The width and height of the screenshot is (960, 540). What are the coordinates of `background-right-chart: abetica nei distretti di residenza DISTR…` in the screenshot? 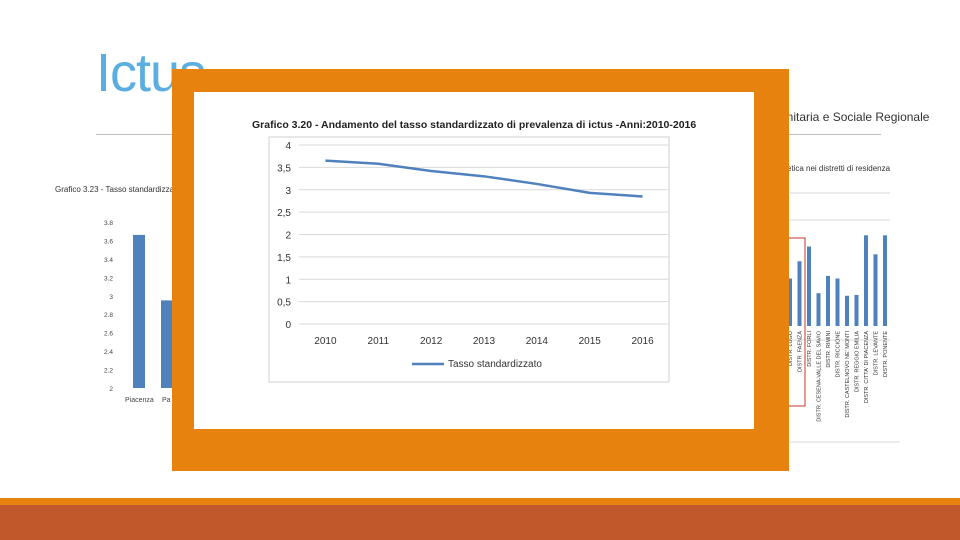 It's located at (837, 300).